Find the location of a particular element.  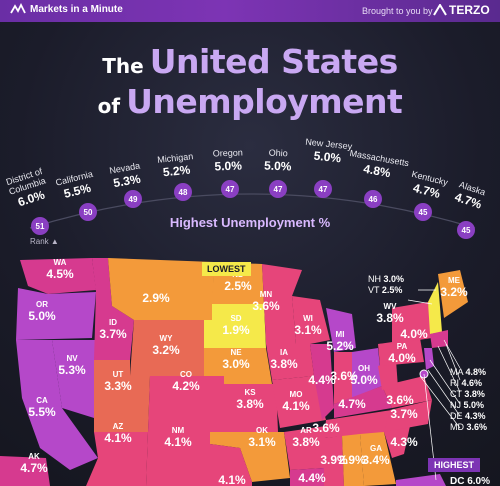

northeast-abbr: NH is located at coordinates (376, 279).